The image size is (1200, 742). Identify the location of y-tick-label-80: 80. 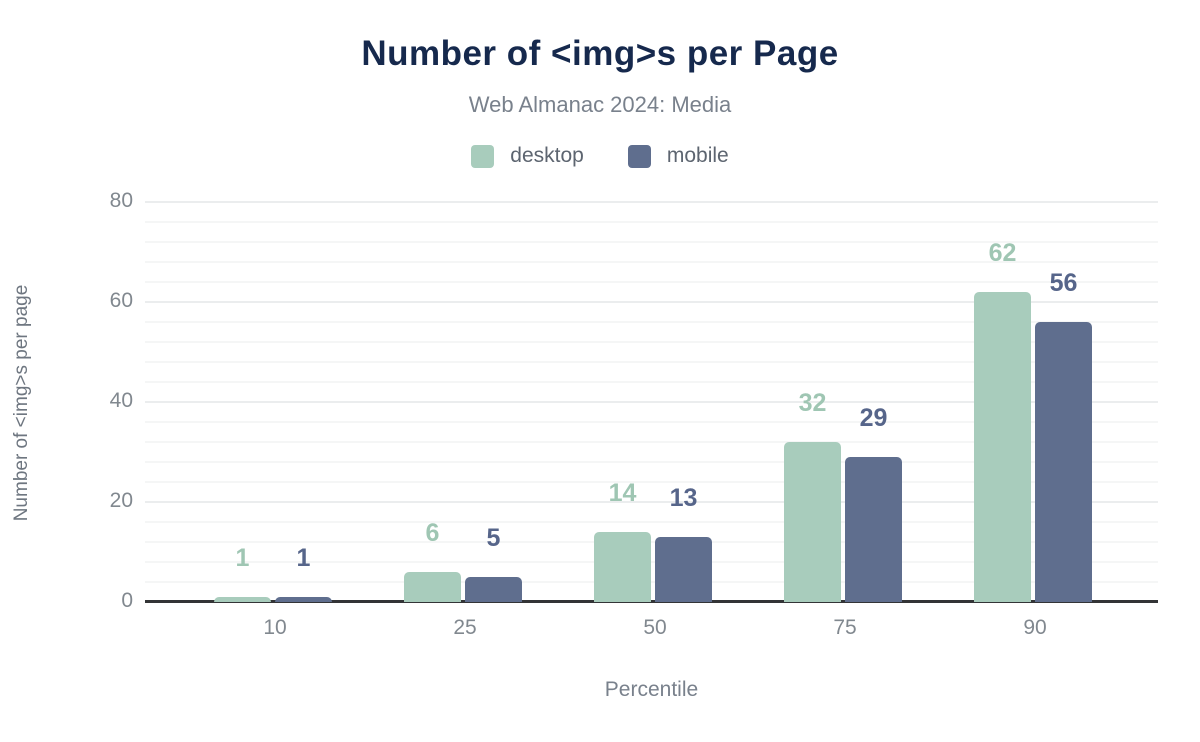
(121, 200).